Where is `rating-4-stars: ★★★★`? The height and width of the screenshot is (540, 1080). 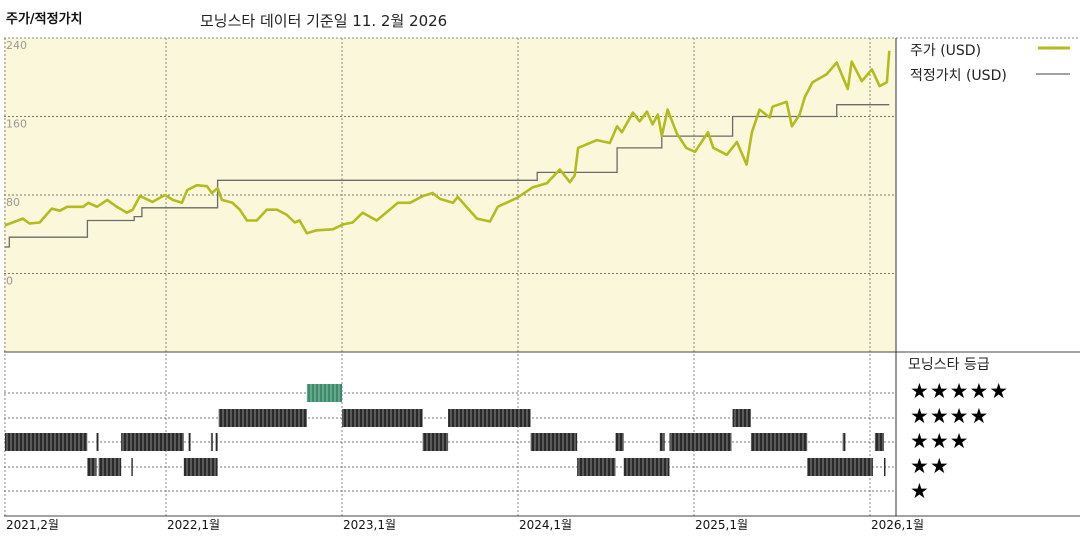
rating-4-stars: ★★★★ is located at coordinates (950, 416).